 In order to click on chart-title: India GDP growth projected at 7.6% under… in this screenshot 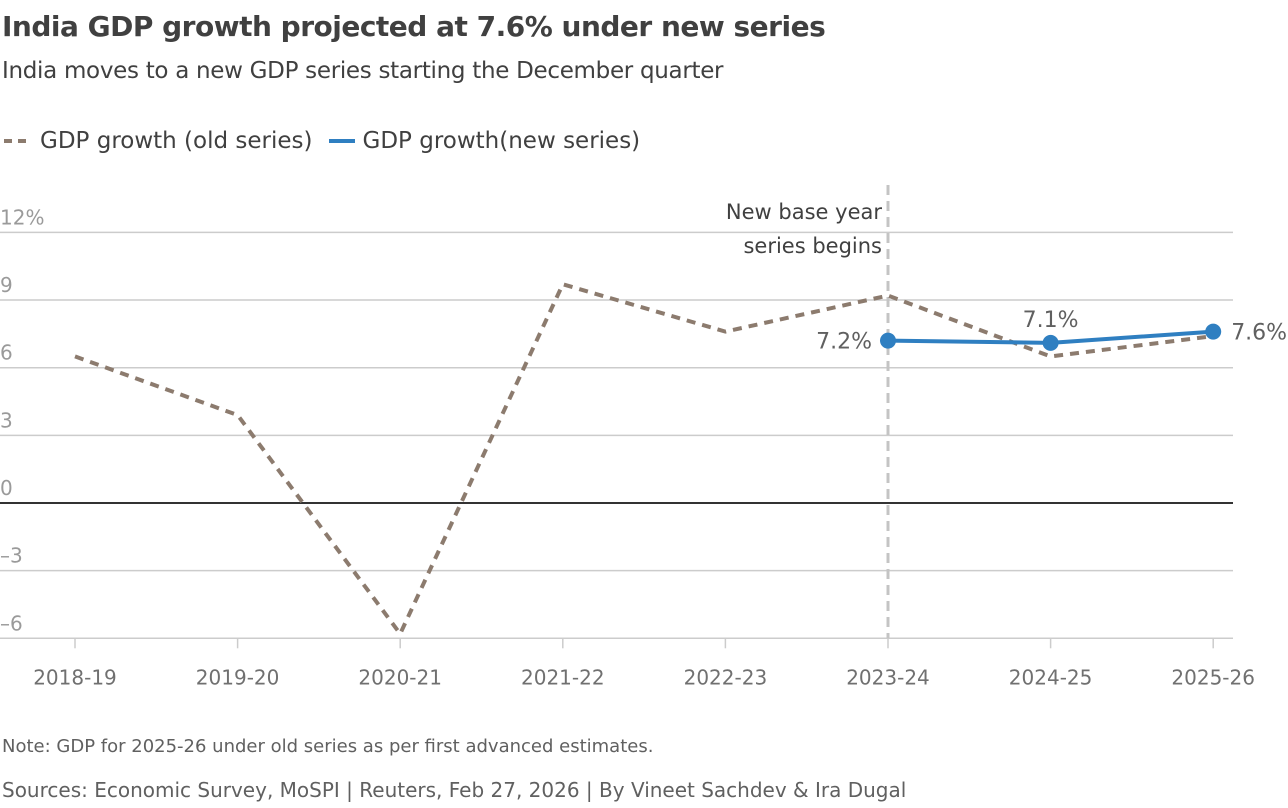, I will do `click(414, 26)`.